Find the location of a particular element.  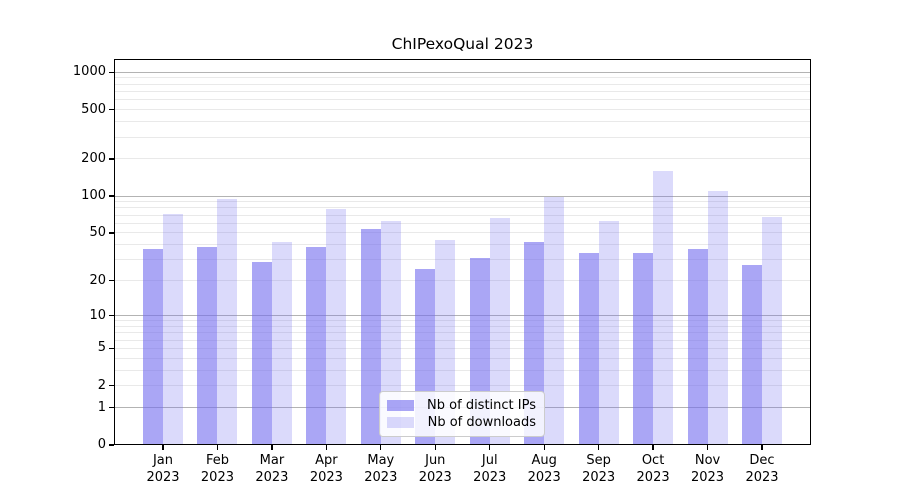

legend-label-downloads: Nb of downloads is located at coordinates (481, 423).